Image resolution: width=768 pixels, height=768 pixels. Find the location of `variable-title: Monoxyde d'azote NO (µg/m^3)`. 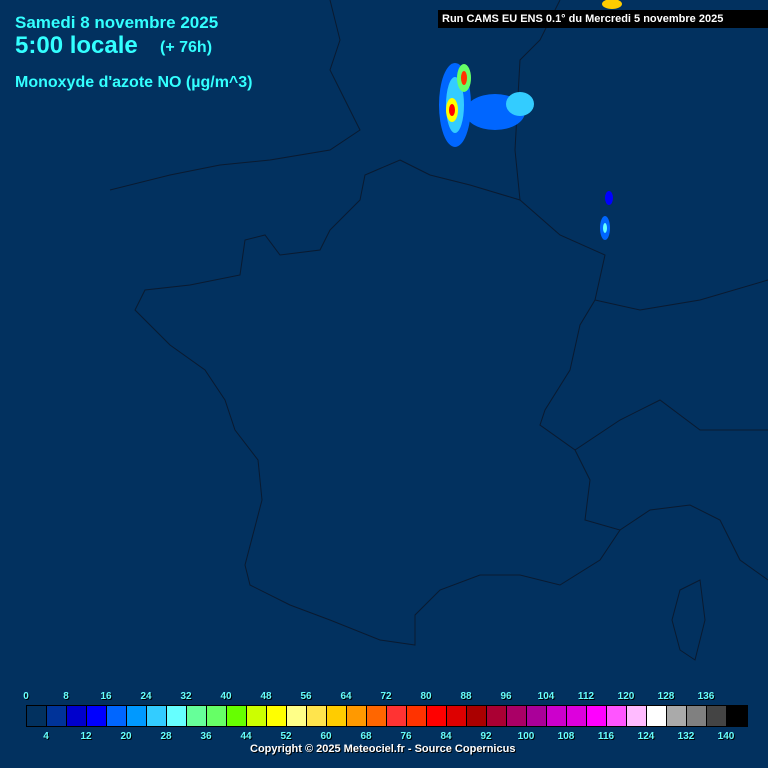

variable-title: Monoxyde d'azote NO (µg/m^3) is located at coordinates (134, 82).